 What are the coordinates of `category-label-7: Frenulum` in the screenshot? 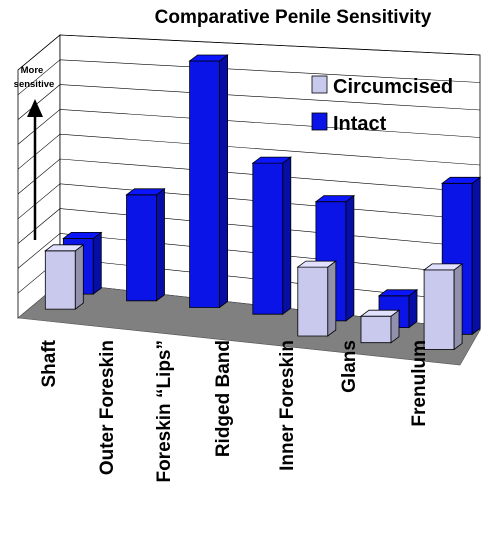 It's located at (419, 383).